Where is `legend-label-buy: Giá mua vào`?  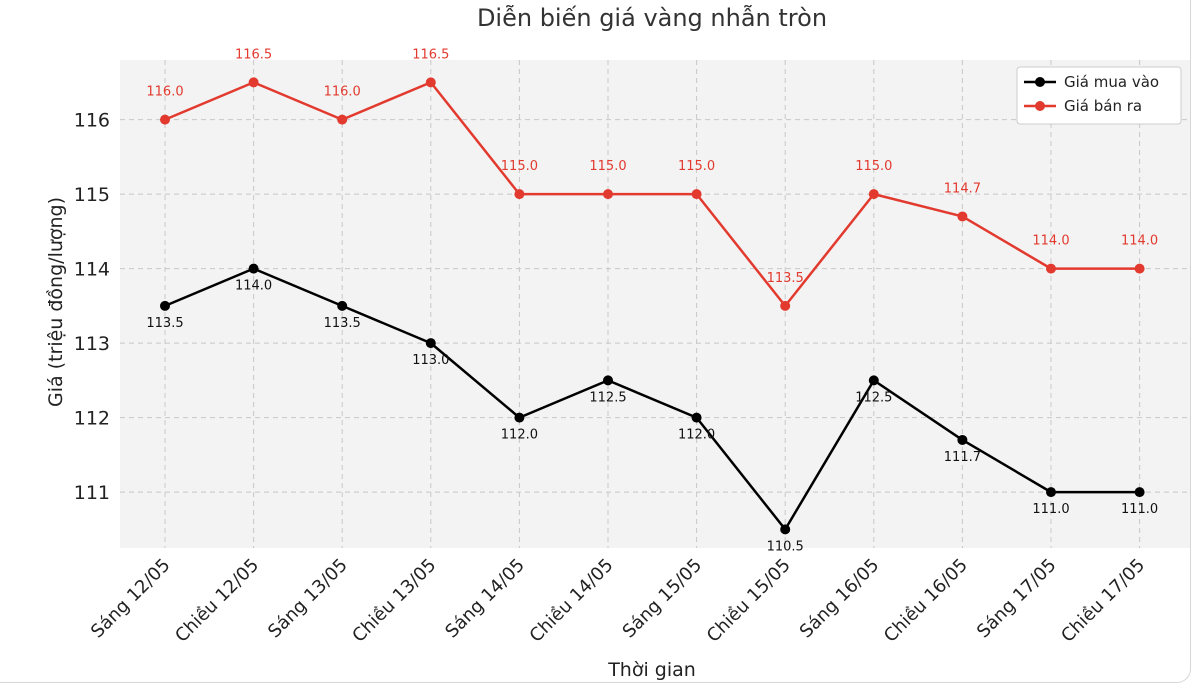 legend-label-buy: Giá mua vào is located at coordinates (1111, 82).